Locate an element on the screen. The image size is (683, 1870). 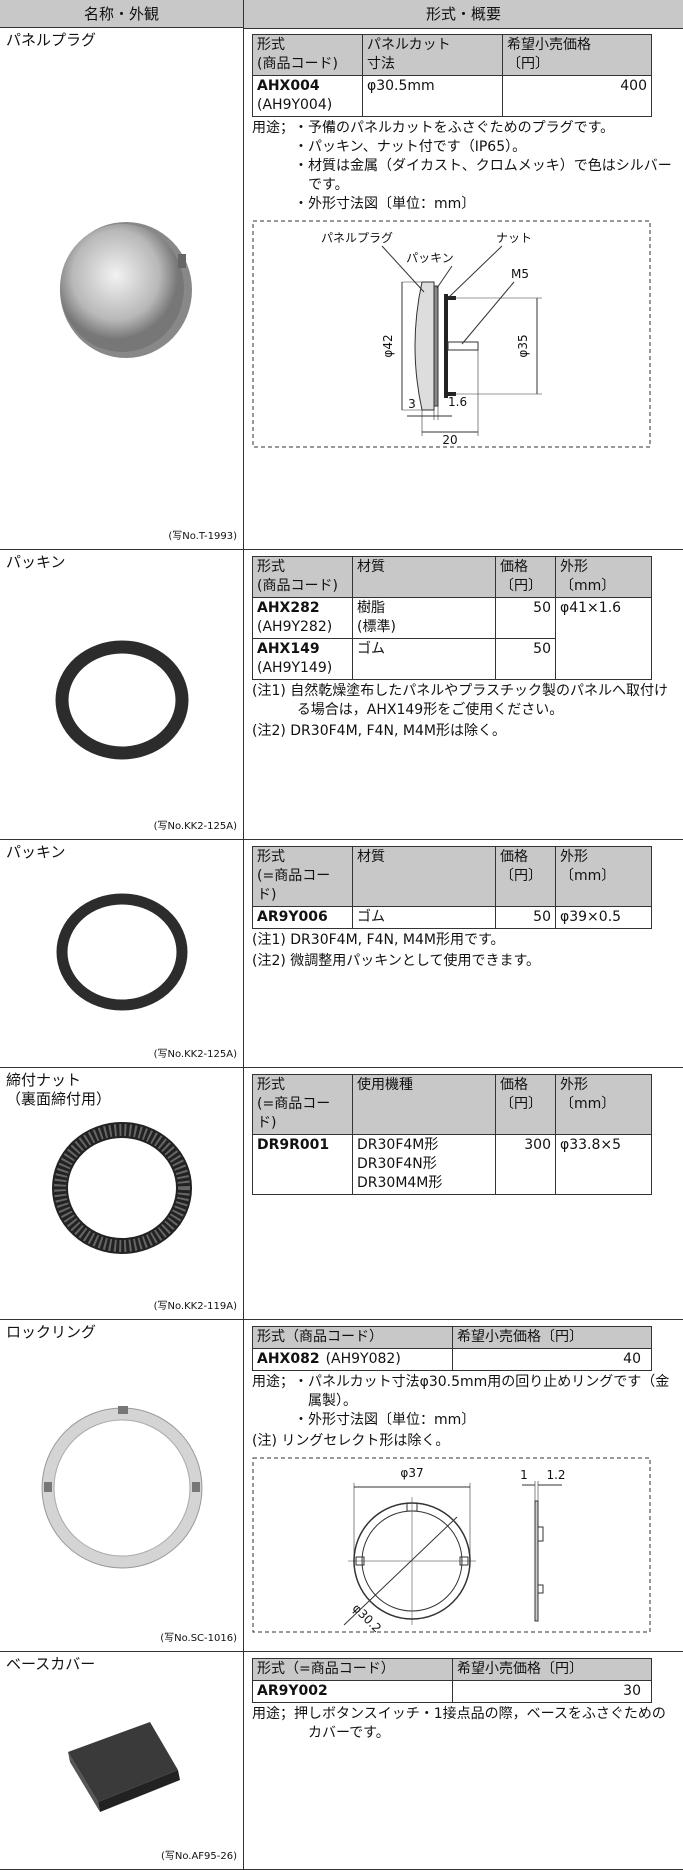
table-header: 材質 is located at coordinates (424, 577).